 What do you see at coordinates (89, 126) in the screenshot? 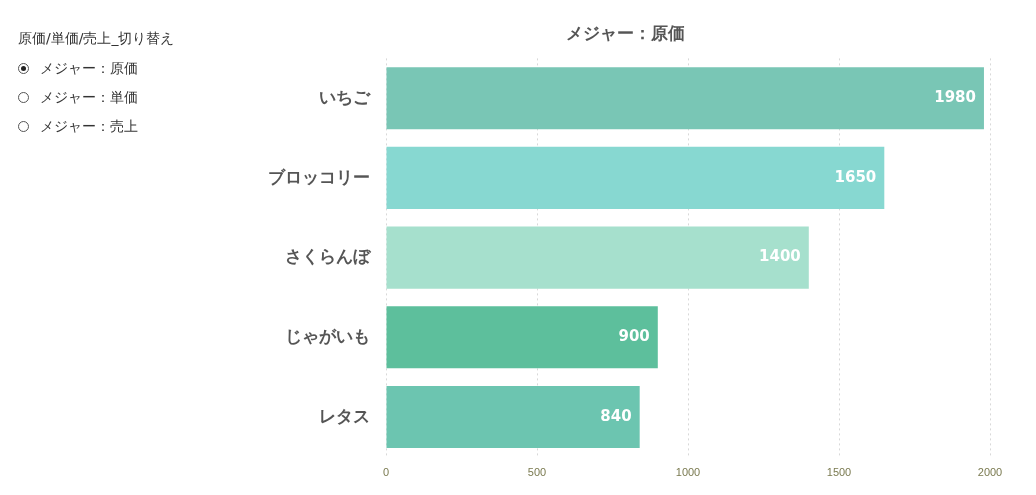
I see `text: メジャー：売上` at bounding box center [89, 126].